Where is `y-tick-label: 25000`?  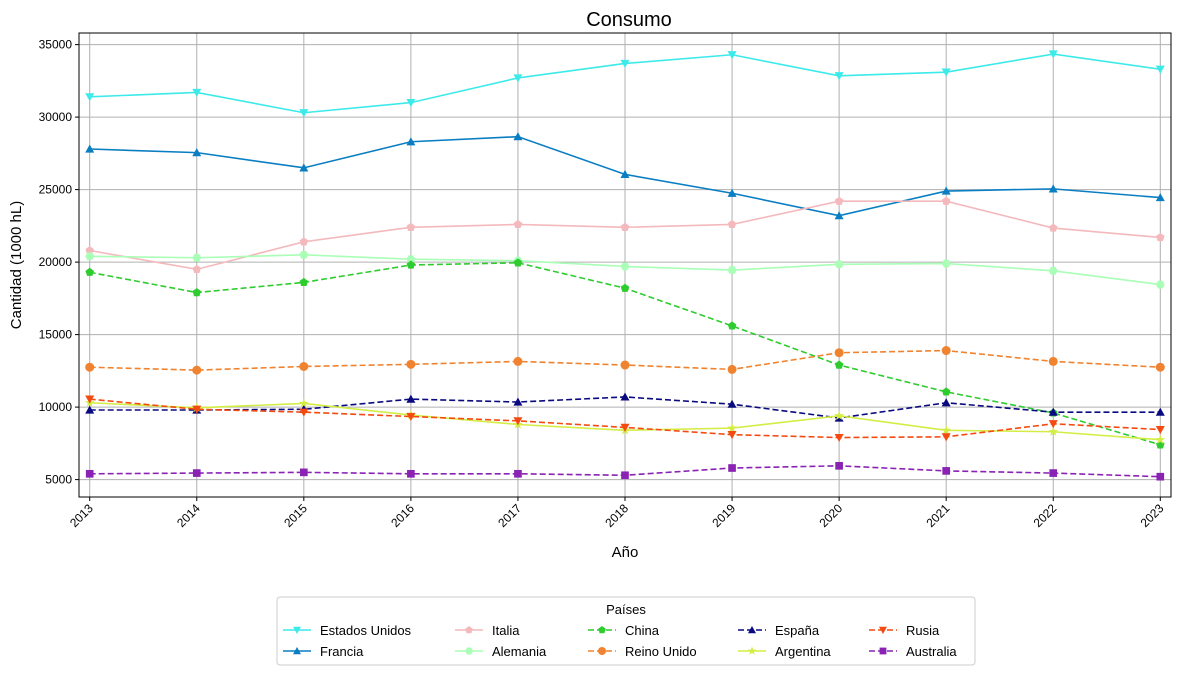 y-tick-label: 25000 is located at coordinates (56, 190).